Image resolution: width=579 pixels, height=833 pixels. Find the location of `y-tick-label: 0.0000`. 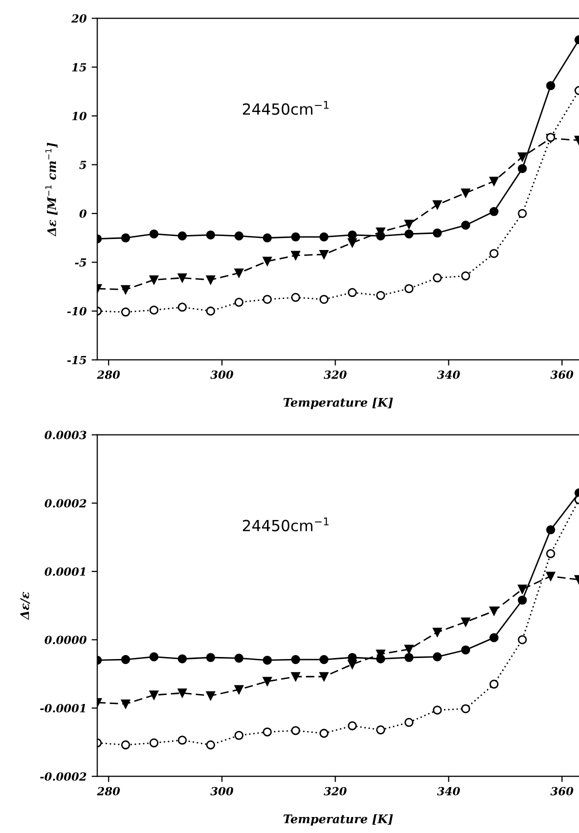

y-tick-label: 0.0000 is located at coordinates (65, 640).